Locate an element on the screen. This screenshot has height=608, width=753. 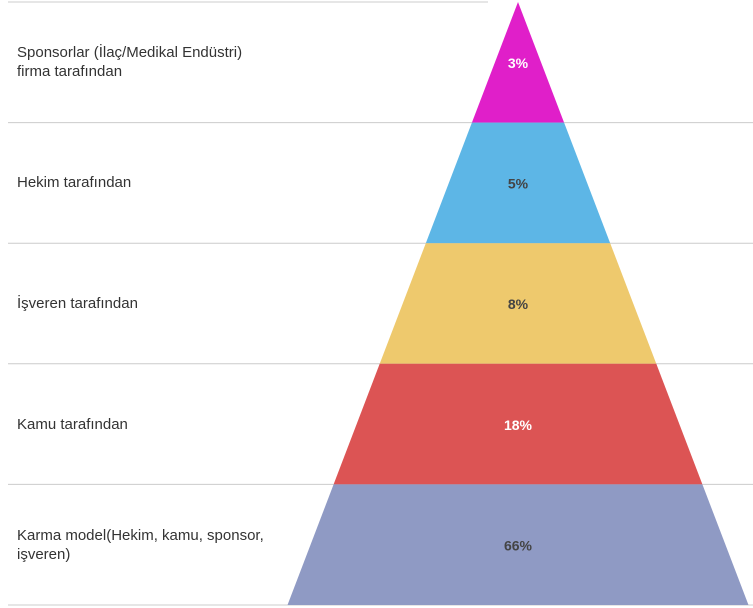
category-label: Kamu tarafından is located at coordinates (72, 424).